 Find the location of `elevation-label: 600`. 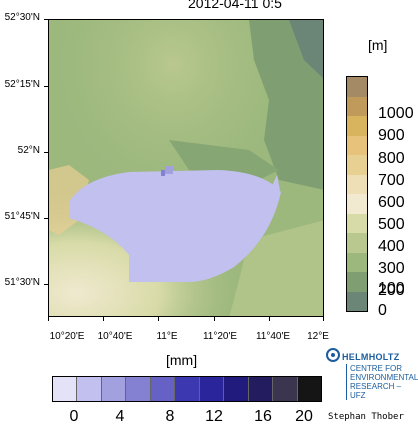

elevation-label: 600 is located at coordinates (391, 202).